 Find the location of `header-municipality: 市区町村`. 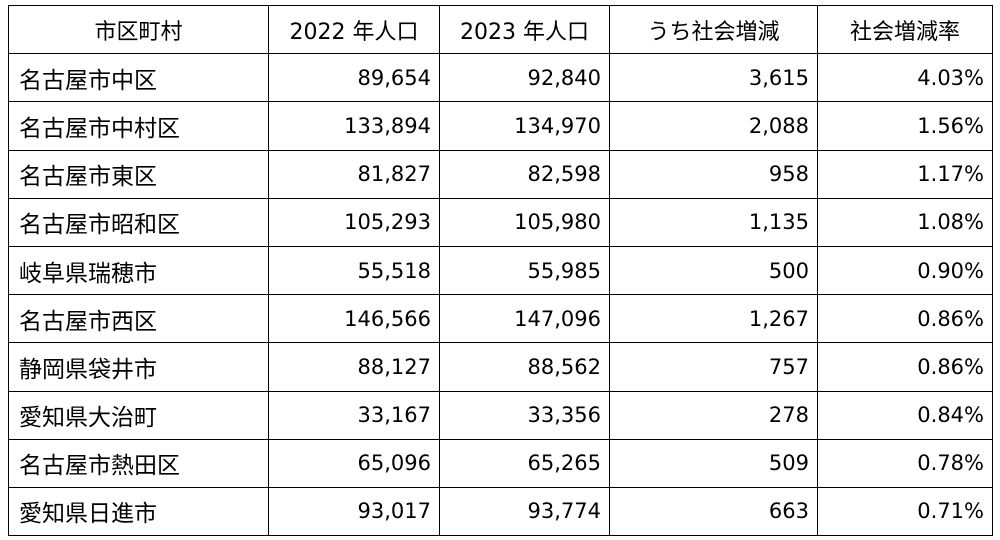

header-municipality: 市区町村 is located at coordinates (138, 29).